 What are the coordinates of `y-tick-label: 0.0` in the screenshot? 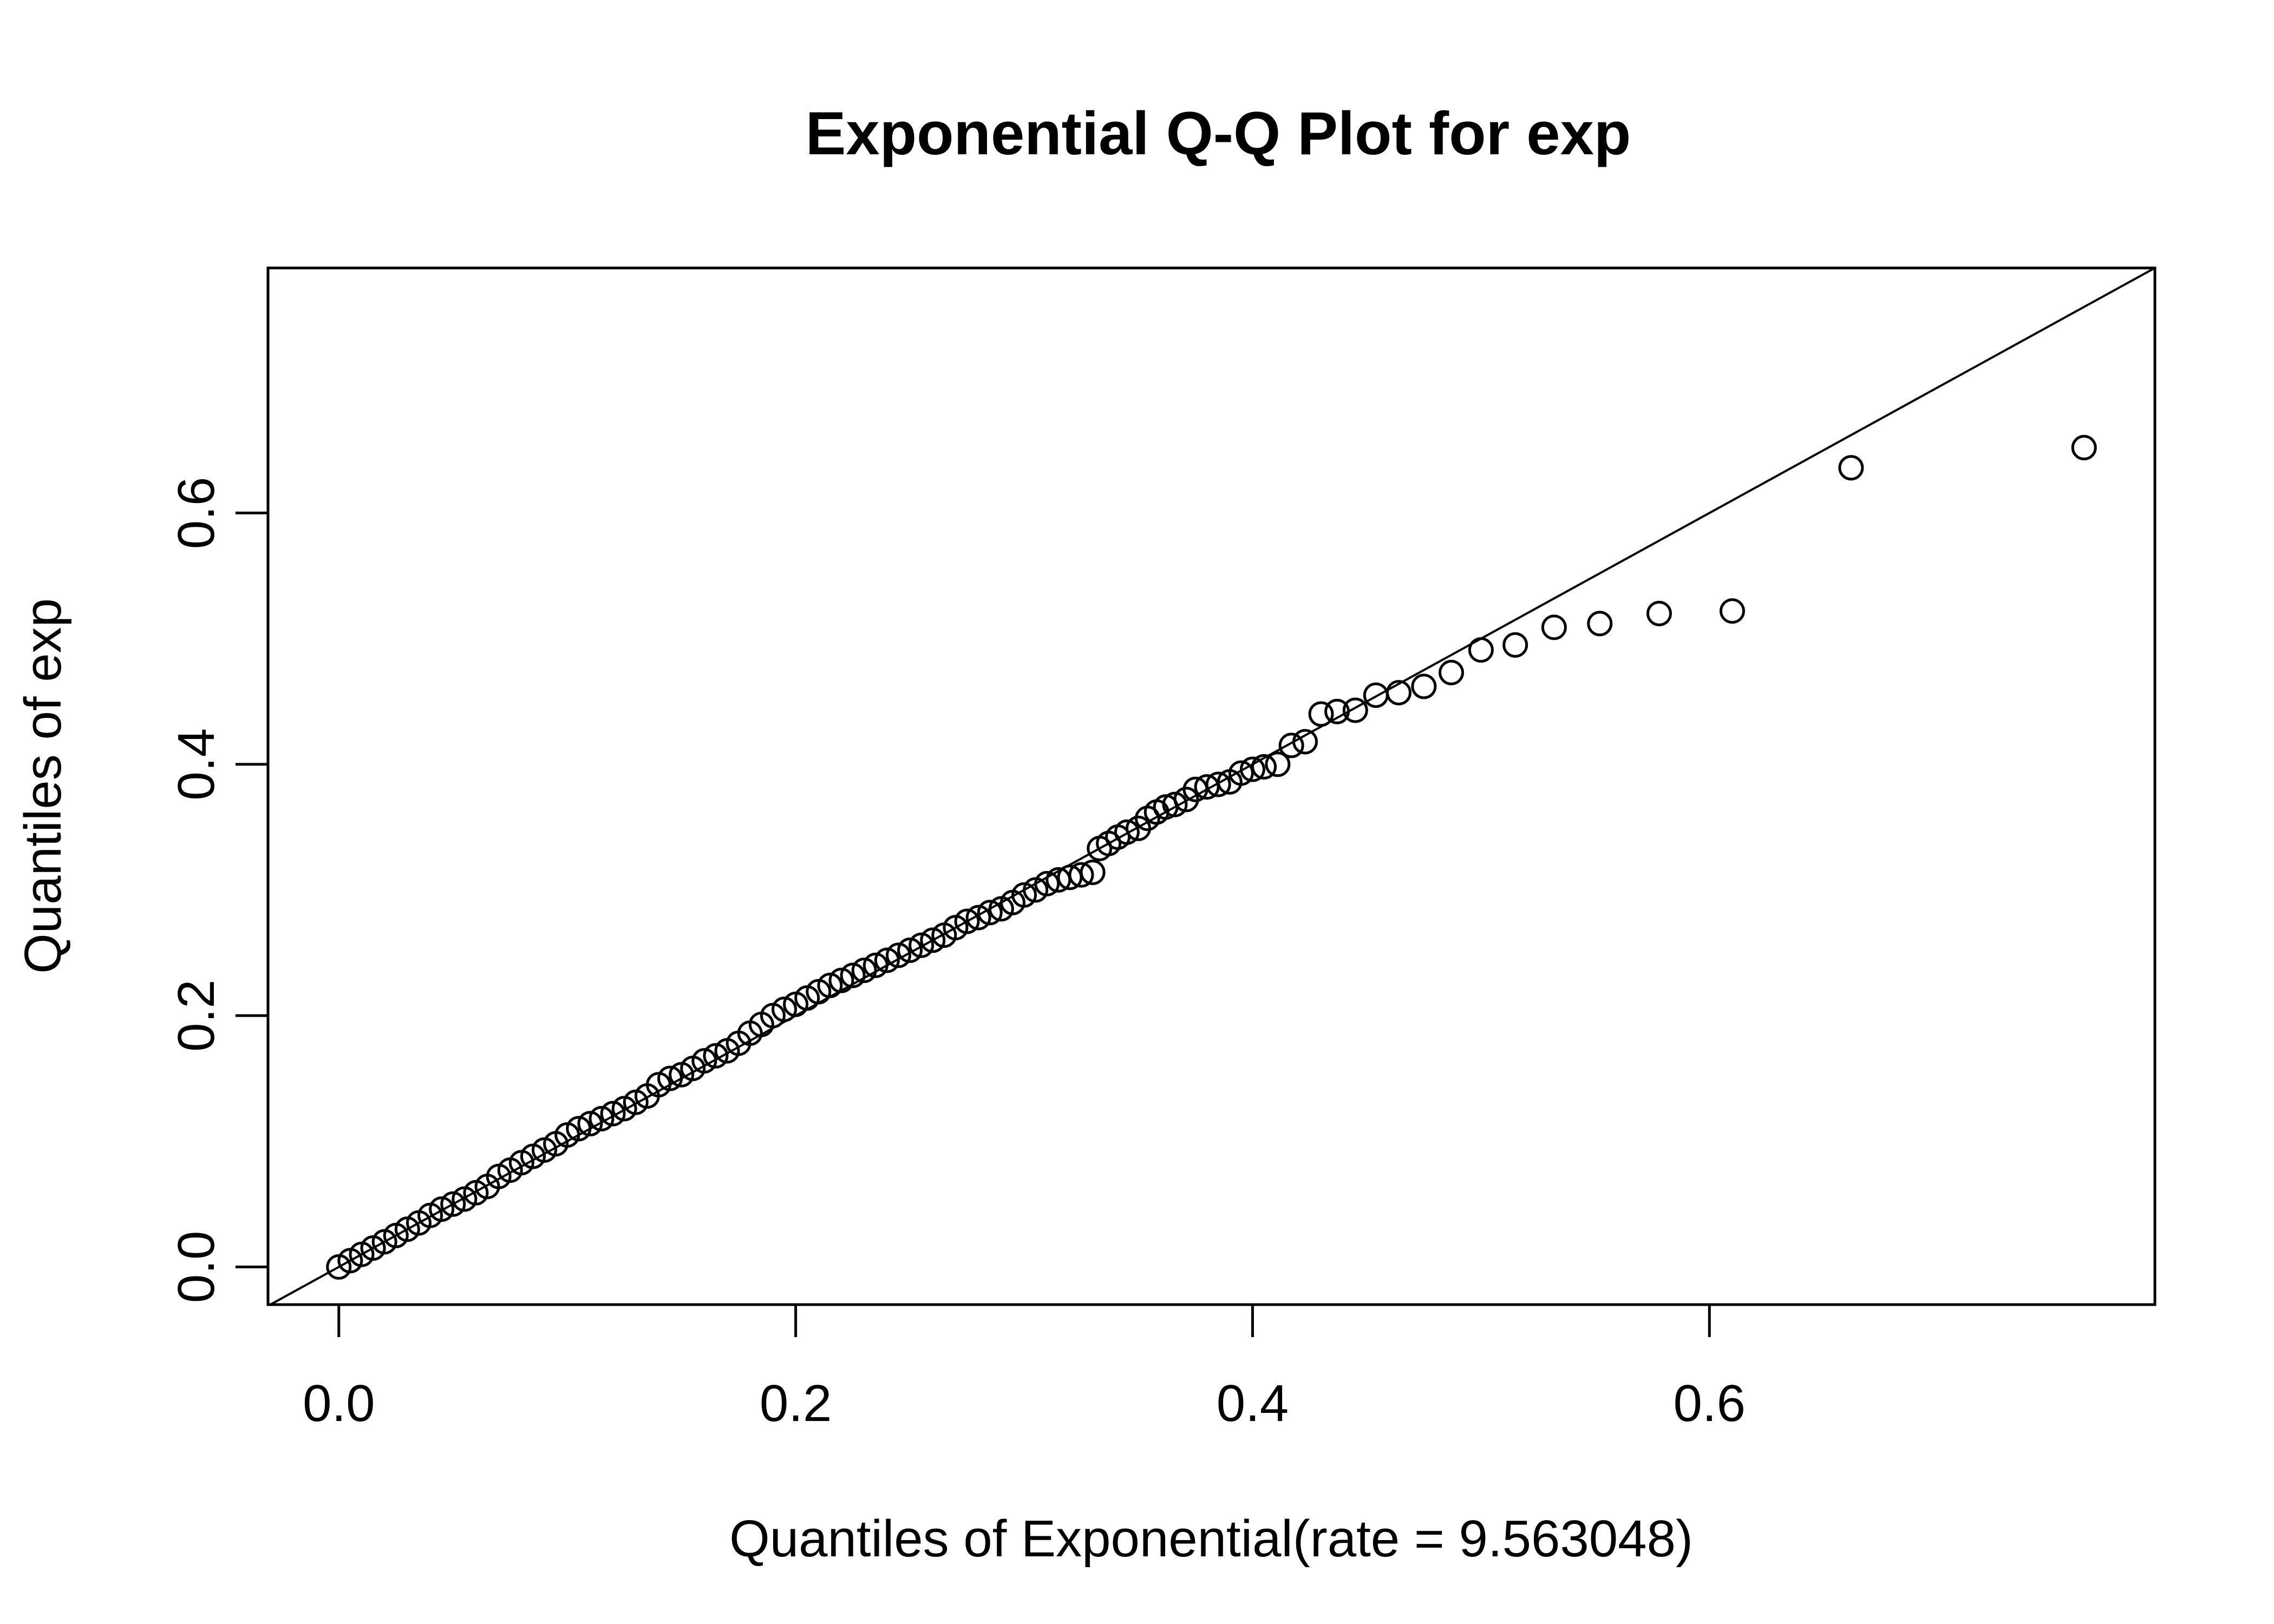 It's located at (196, 1267).